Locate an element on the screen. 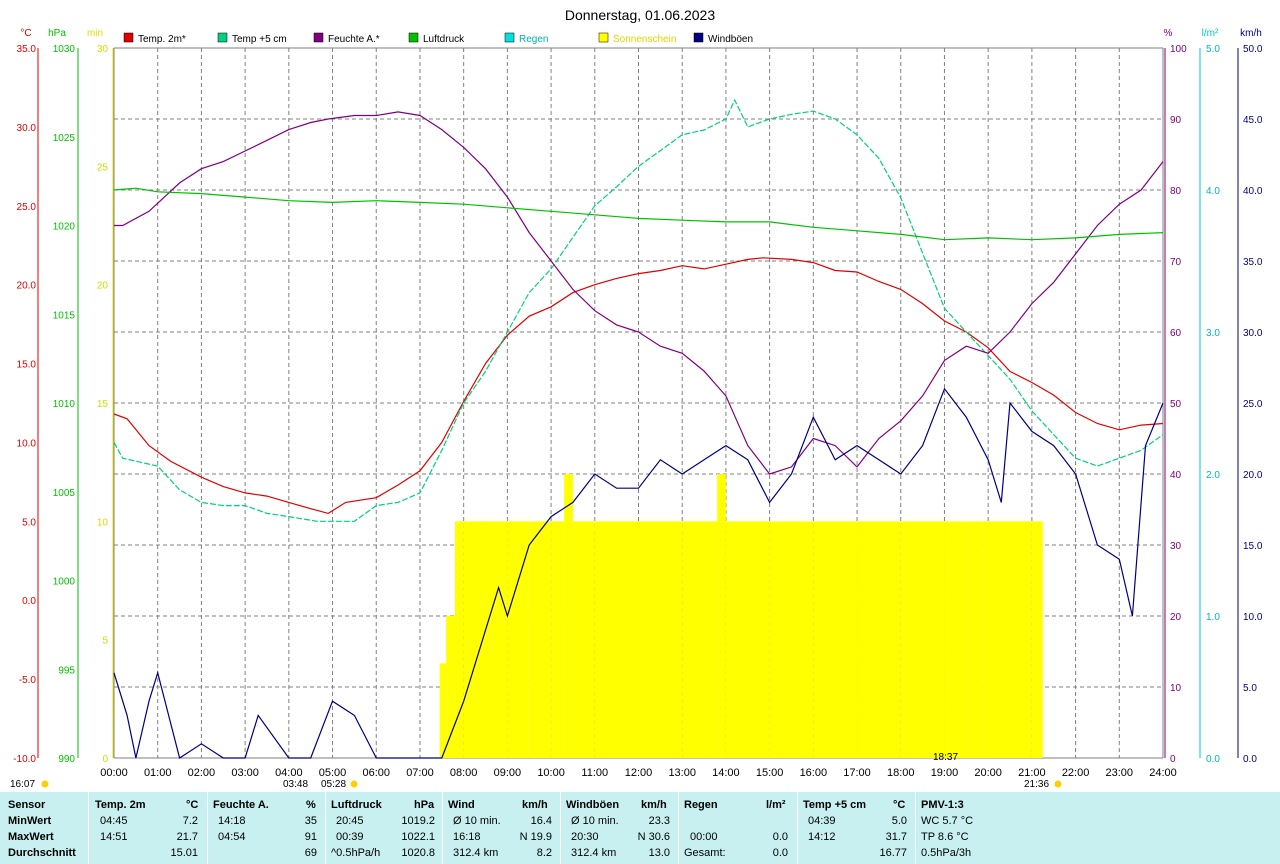 The height and width of the screenshot is (864, 1280). x-tick-label: 02:00 is located at coordinates (202, 773).